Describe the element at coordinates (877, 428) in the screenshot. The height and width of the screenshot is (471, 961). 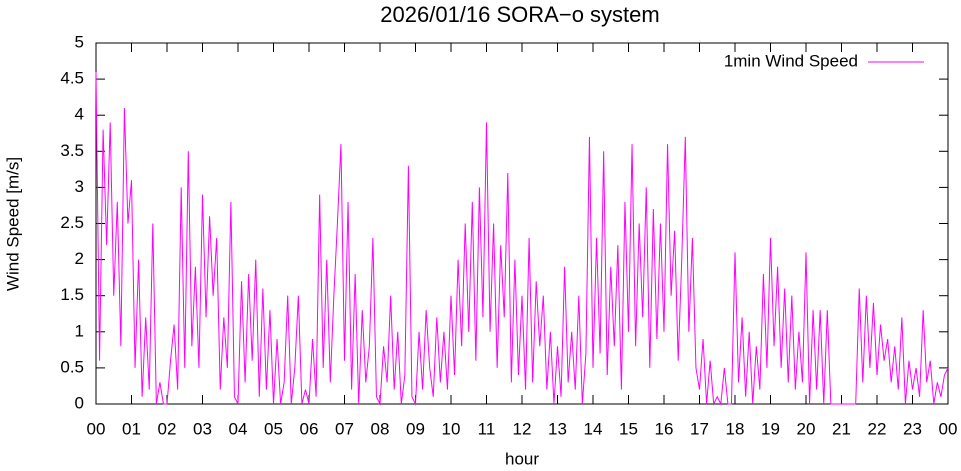
I see `x-tick-label: 22` at that location.